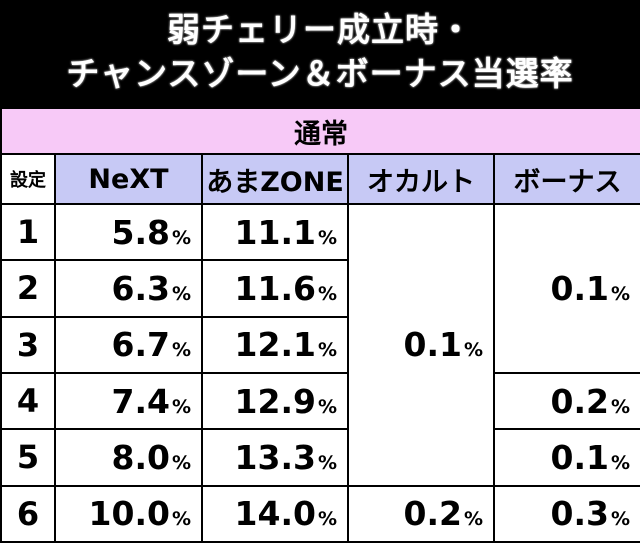 The width and height of the screenshot is (640, 543). I want to click on amazone-rate-value: 11.1, so click(275, 232).